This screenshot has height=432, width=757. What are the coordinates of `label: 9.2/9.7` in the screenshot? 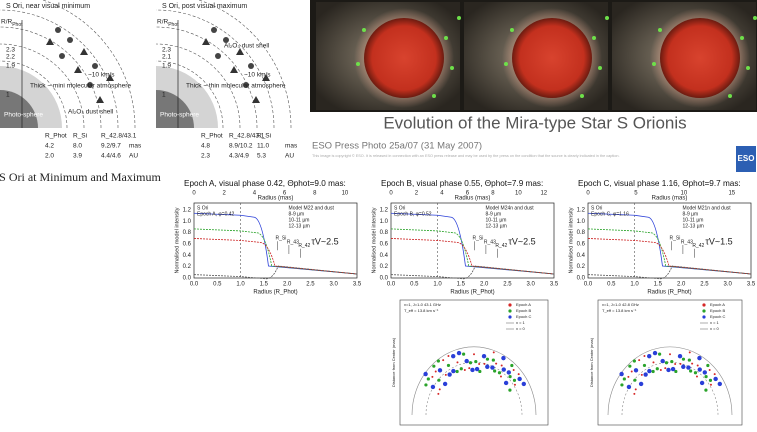 It's located at (111, 146).